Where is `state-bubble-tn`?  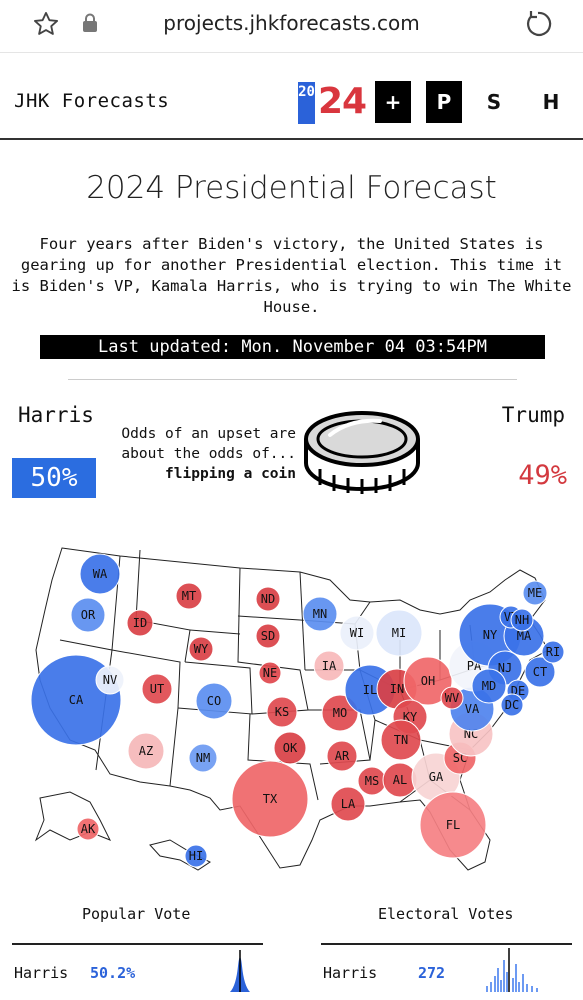 state-bubble-tn is located at coordinates (401, 740).